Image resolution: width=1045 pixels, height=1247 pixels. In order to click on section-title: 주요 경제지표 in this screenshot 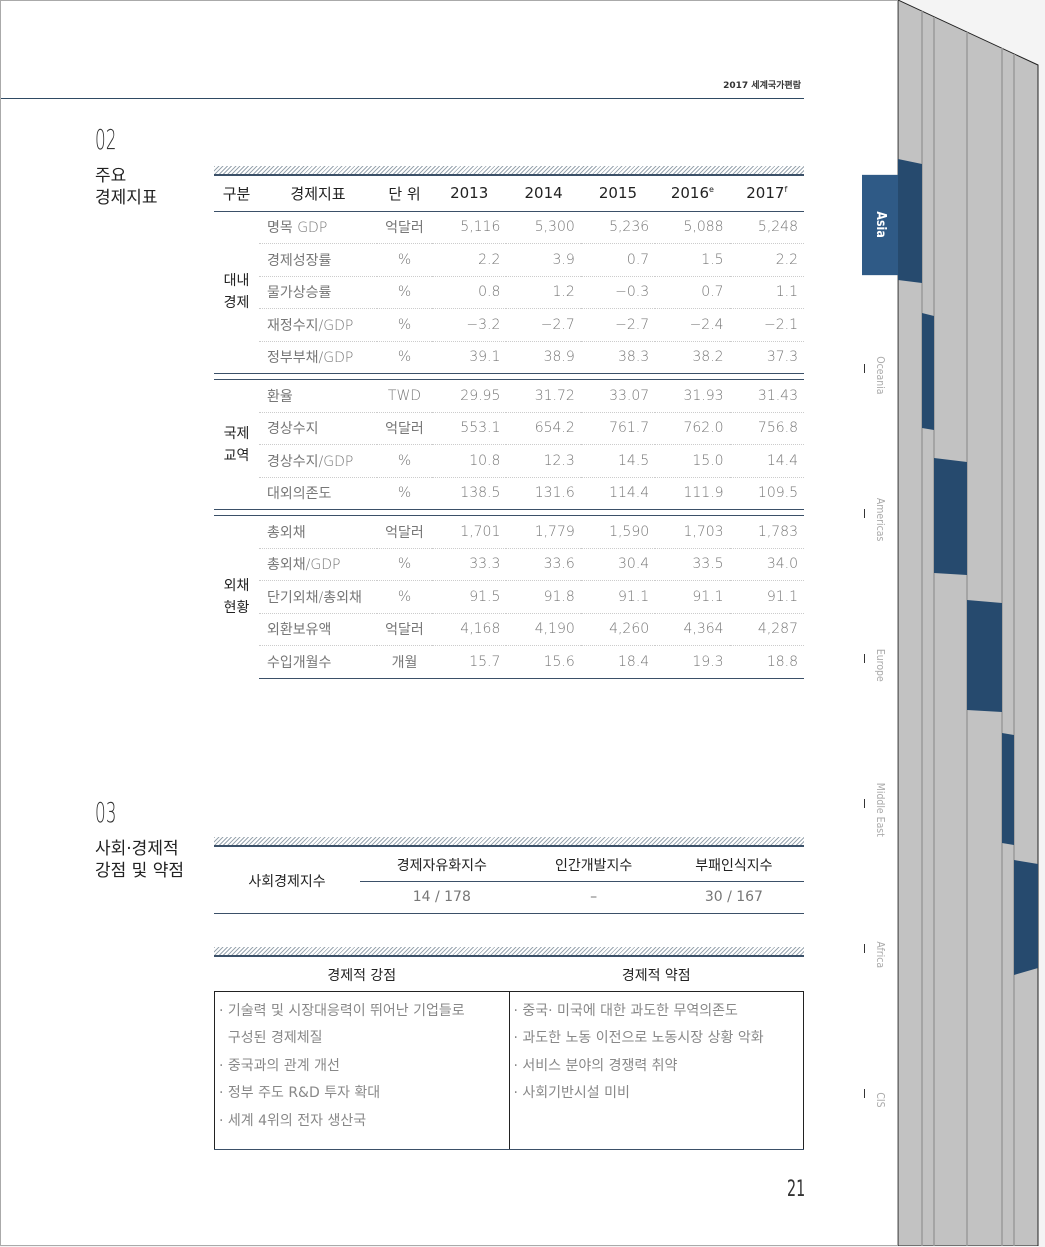, I will do `click(126, 187)`.